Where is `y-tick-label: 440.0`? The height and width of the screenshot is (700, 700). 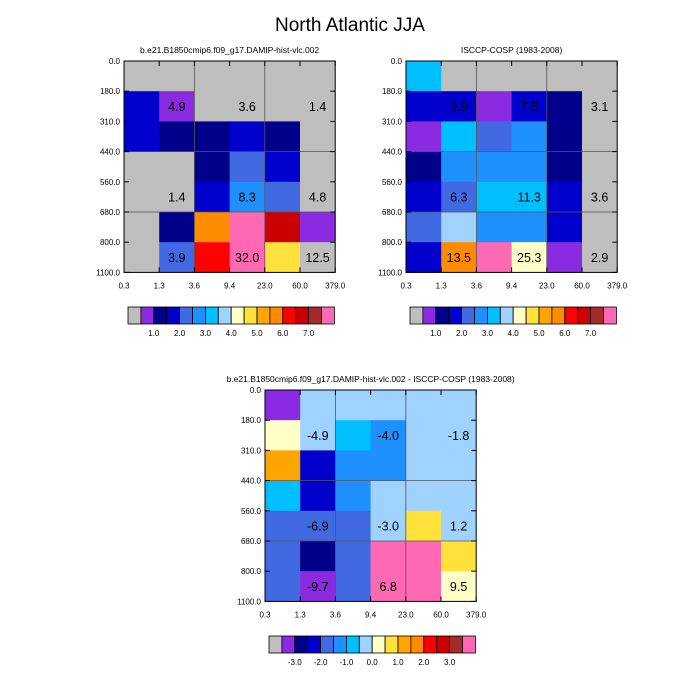 y-tick-label: 440.0 is located at coordinates (392, 152).